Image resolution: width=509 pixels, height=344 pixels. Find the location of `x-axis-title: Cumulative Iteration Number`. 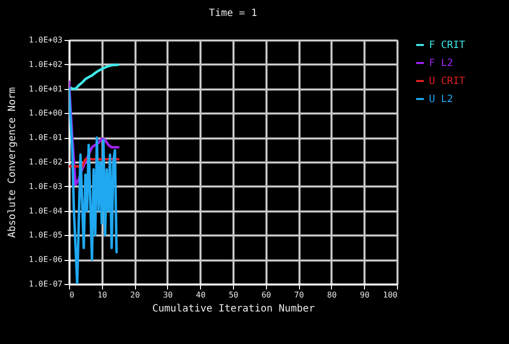

x-axis-title: Cumulative Iteration Number is located at coordinates (233, 309).